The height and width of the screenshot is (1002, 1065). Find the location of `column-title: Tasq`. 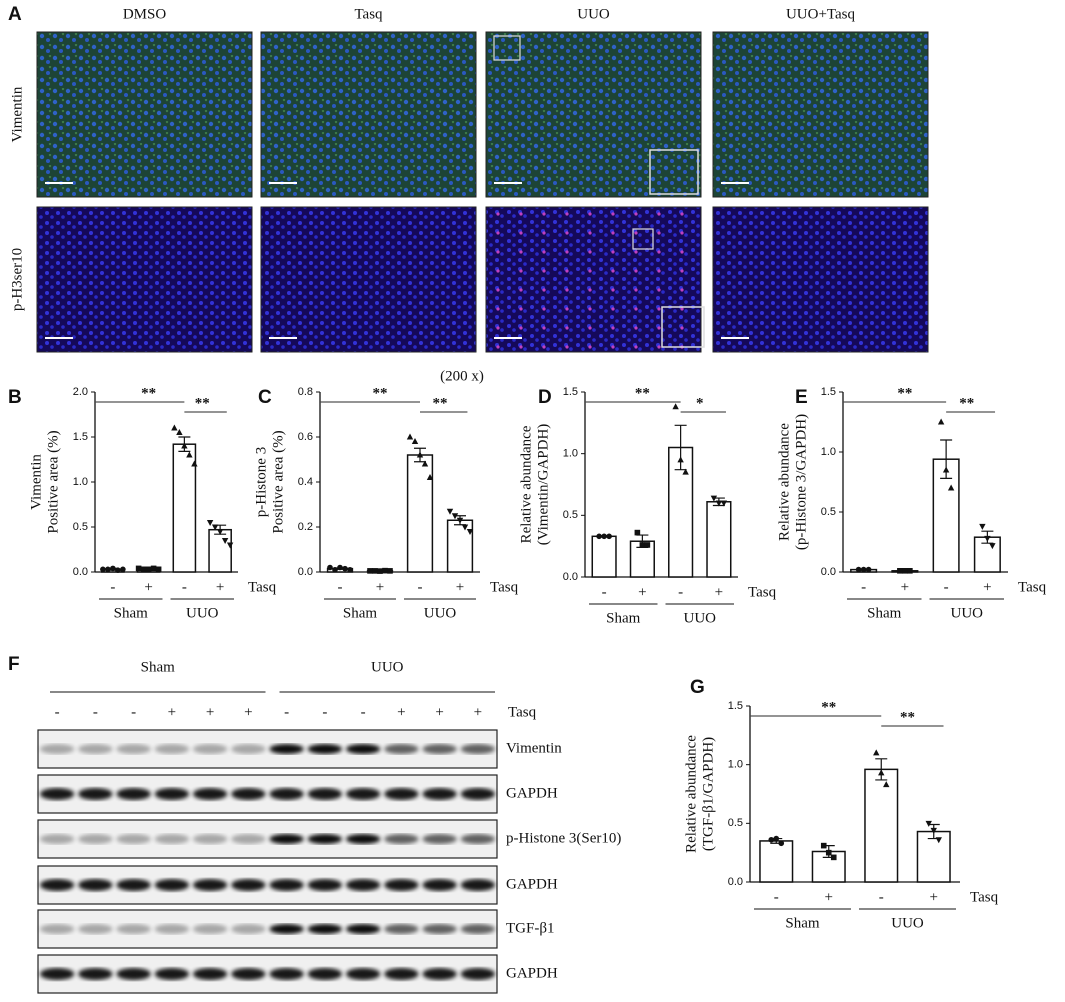

column-title: Tasq is located at coordinates (368, 14).